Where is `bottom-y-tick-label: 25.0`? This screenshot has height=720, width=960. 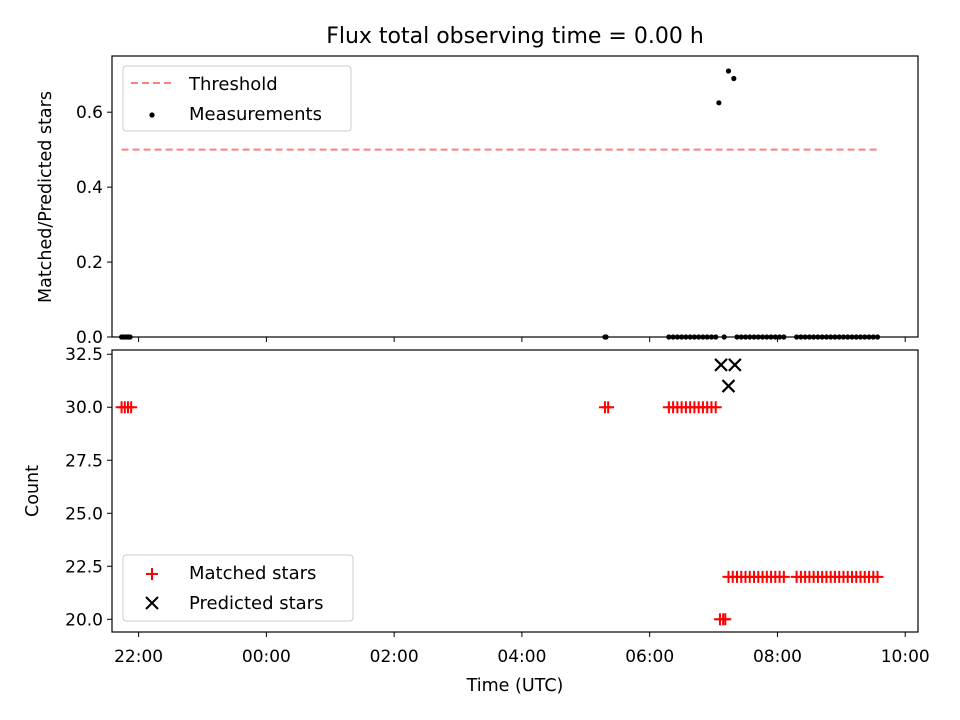
bottom-y-tick-label: 25.0 is located at coordinates (84, 514).